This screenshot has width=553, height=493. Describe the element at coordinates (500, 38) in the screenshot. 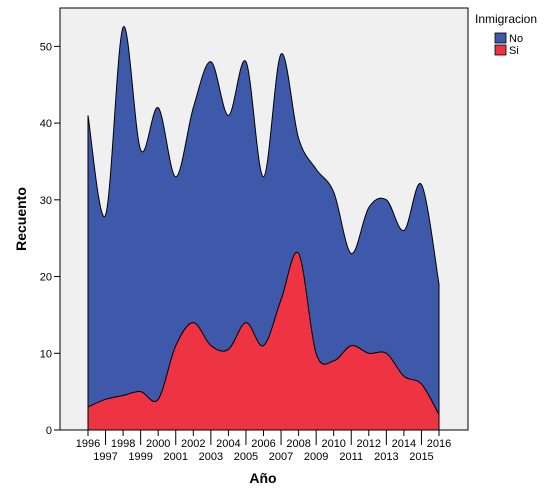

I see `legend-swatch-no` at that location.